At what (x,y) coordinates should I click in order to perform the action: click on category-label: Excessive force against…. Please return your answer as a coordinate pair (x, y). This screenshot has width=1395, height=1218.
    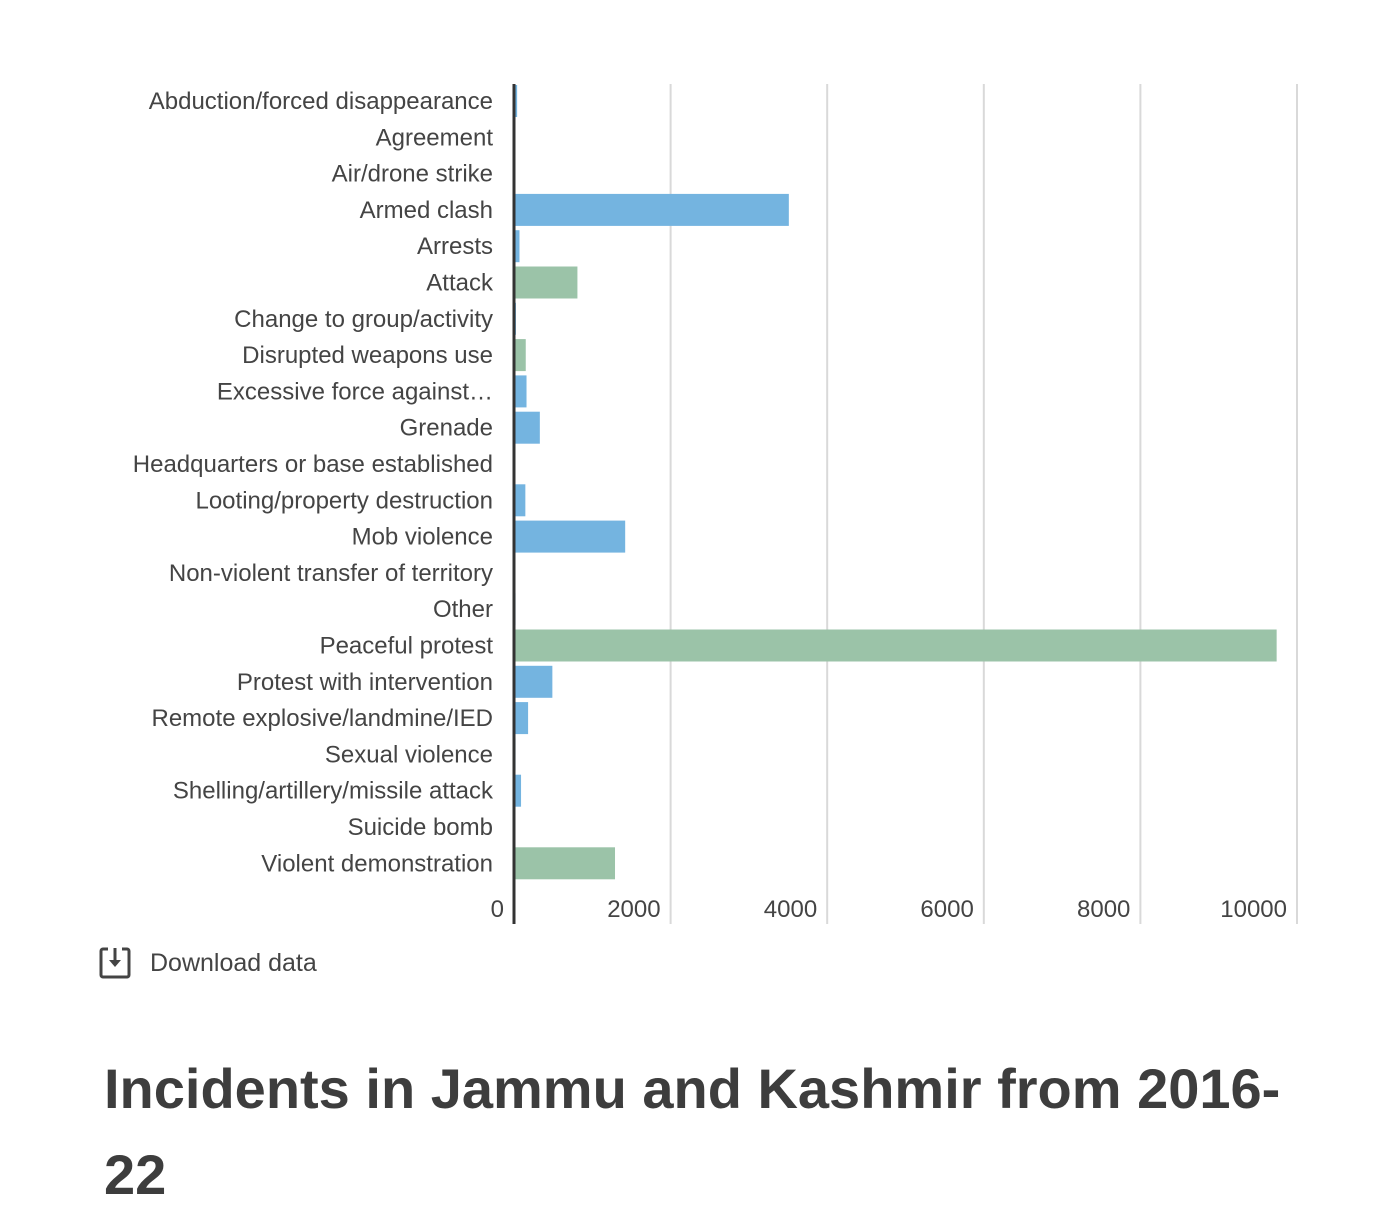
    Looking at the image, I should click on (355, 391).